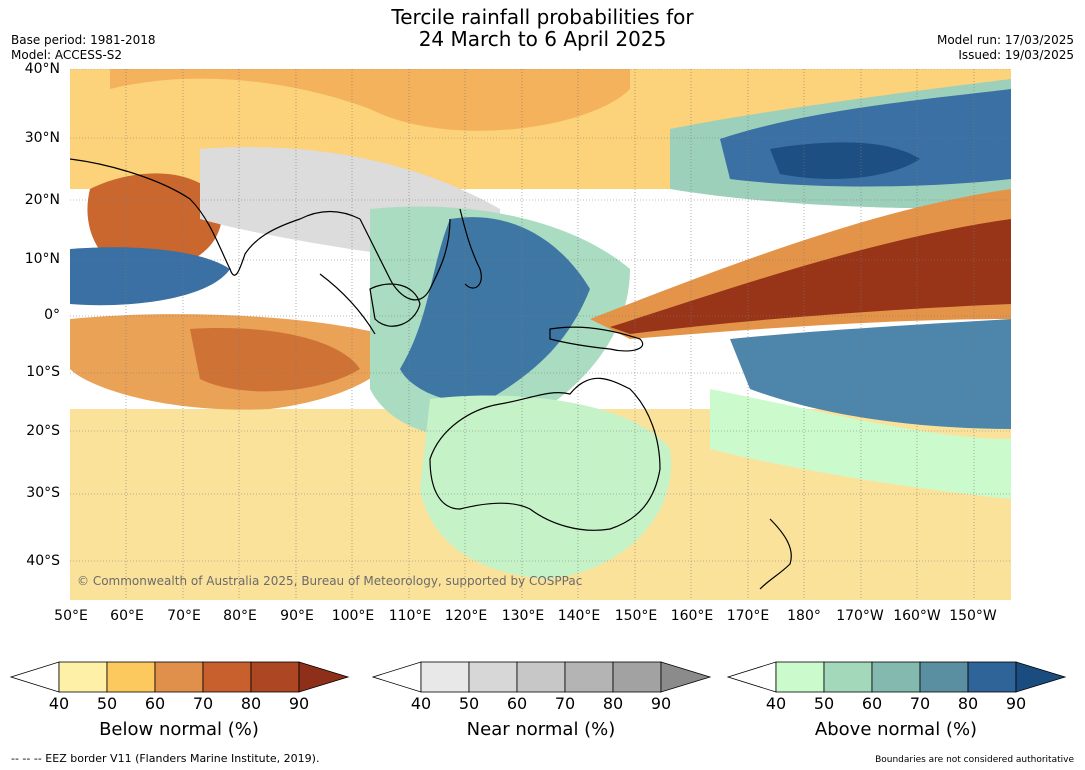 This screenshot has width=1085, height=770. I want to click on colorbar-title-below: Below normal (%), so click(179, 729).